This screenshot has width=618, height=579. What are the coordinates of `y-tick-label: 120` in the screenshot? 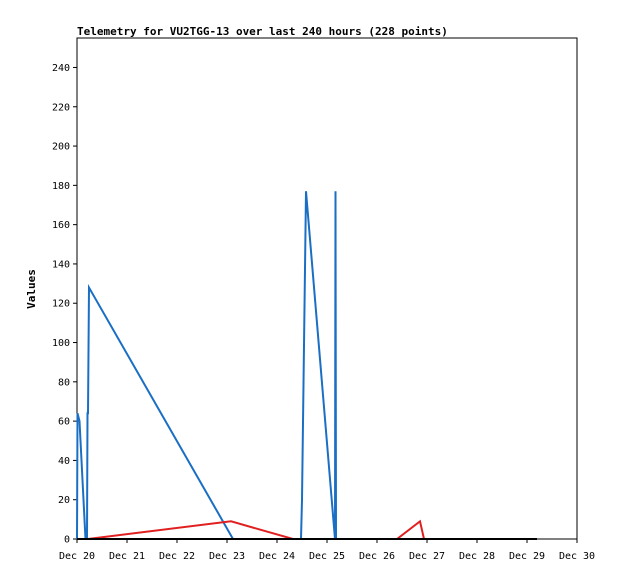 It's located at (61, 304).